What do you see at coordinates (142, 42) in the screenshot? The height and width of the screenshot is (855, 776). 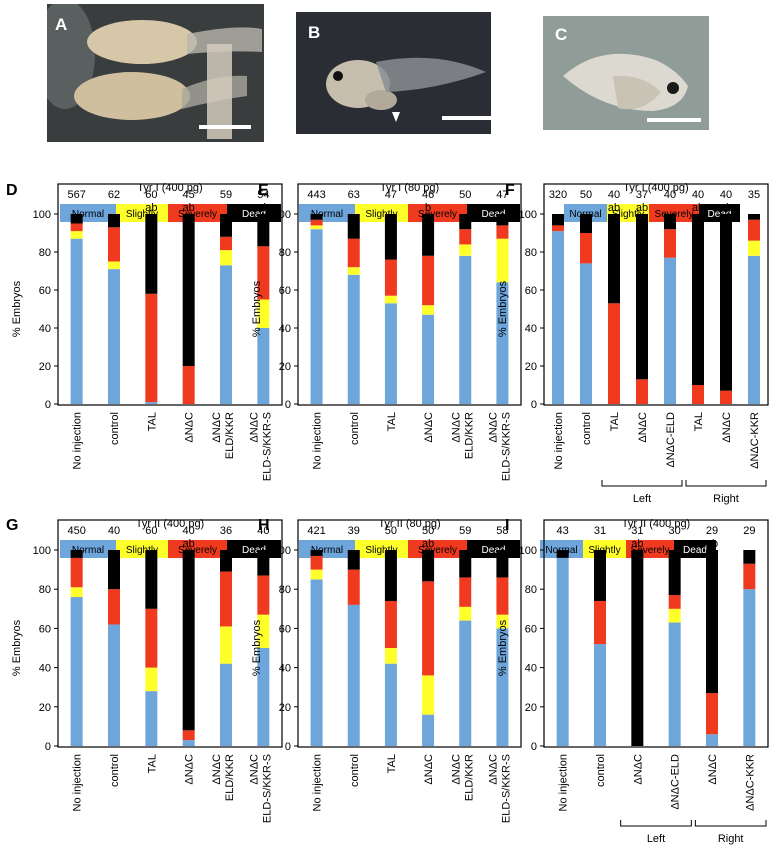 I see `tadpole-body` at bounding box center [142, 42].